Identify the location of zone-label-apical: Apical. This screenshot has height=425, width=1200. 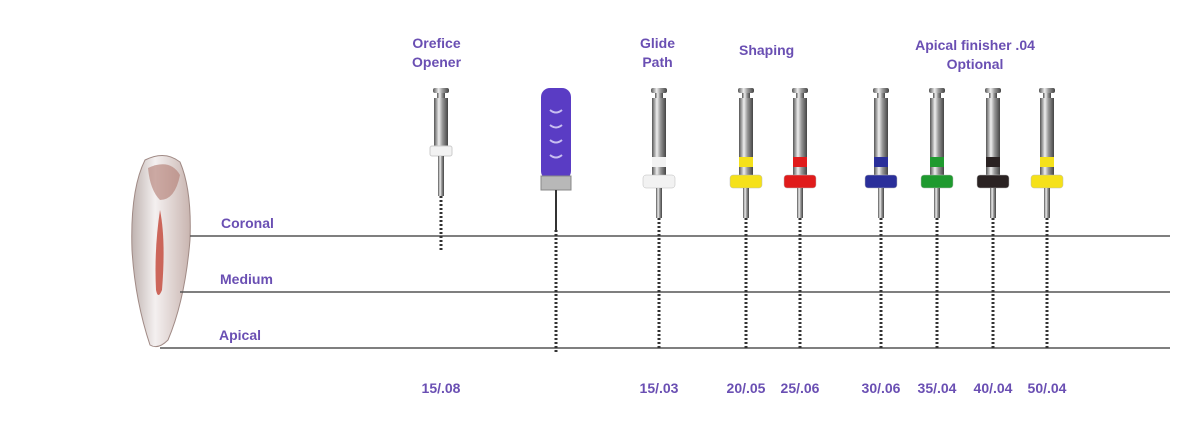
(240, 335).